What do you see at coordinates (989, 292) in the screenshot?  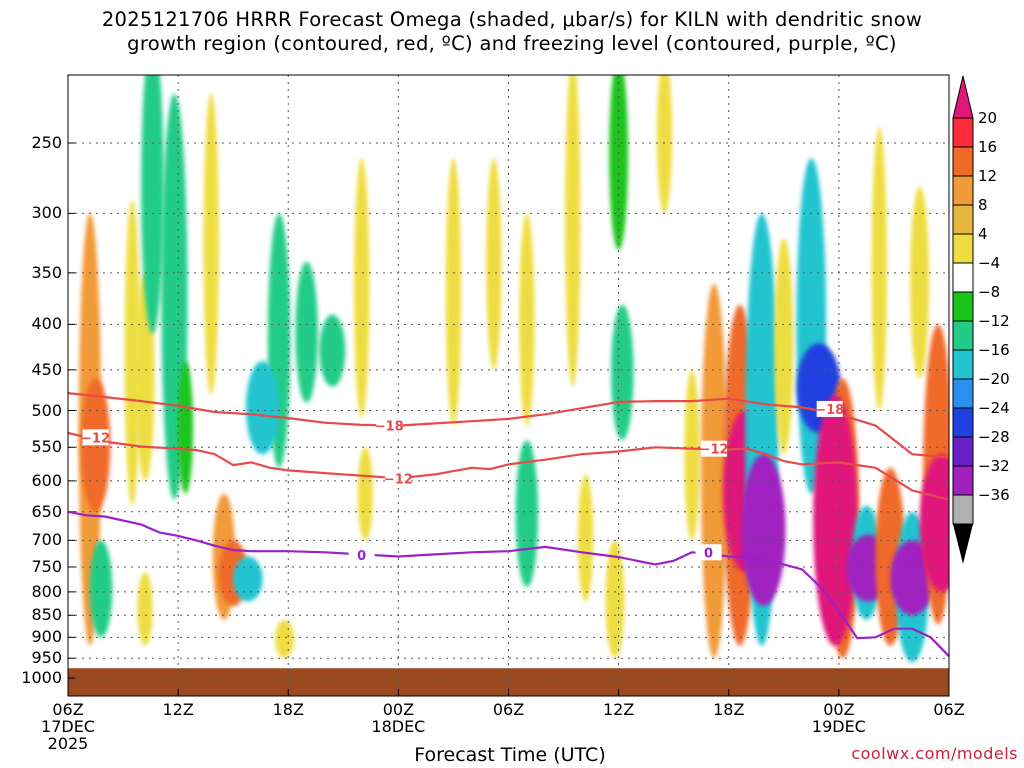 I see `colorbar-label: −8` at bounding box center [989, 292].